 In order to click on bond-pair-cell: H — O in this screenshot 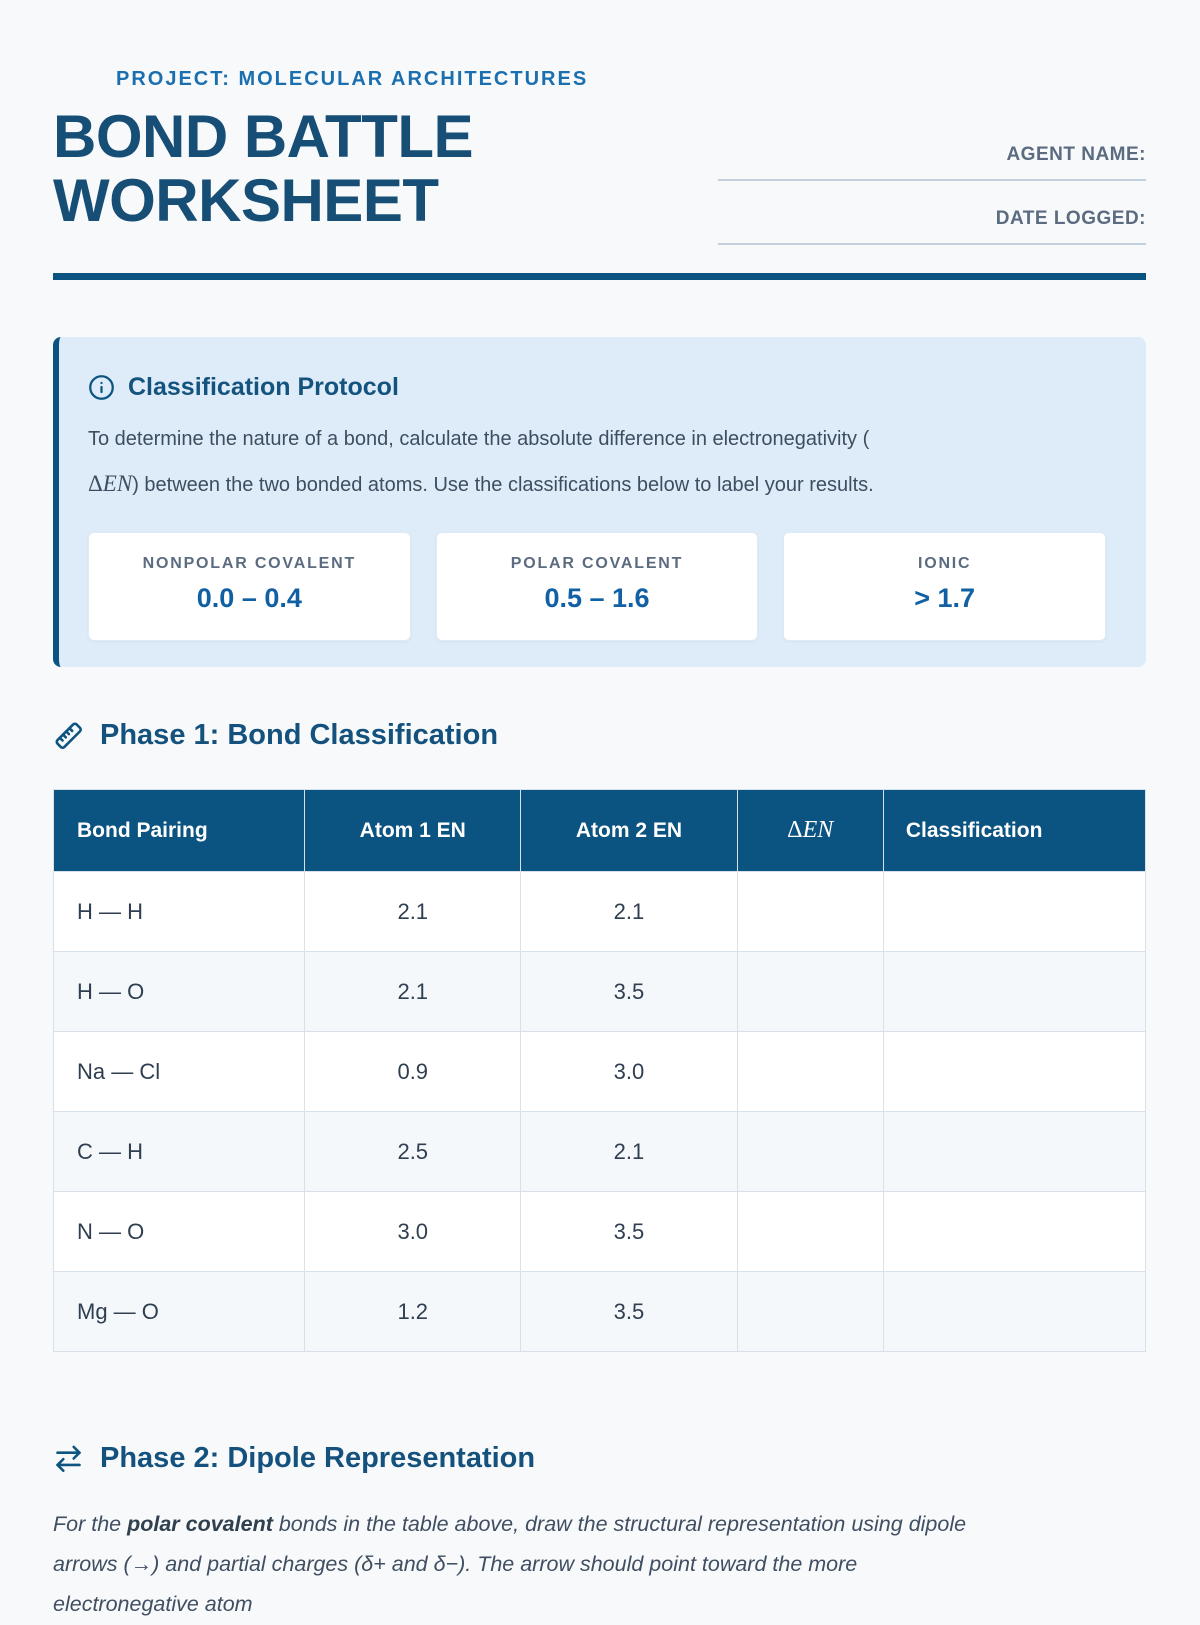, I will do `click(179, 992)`.